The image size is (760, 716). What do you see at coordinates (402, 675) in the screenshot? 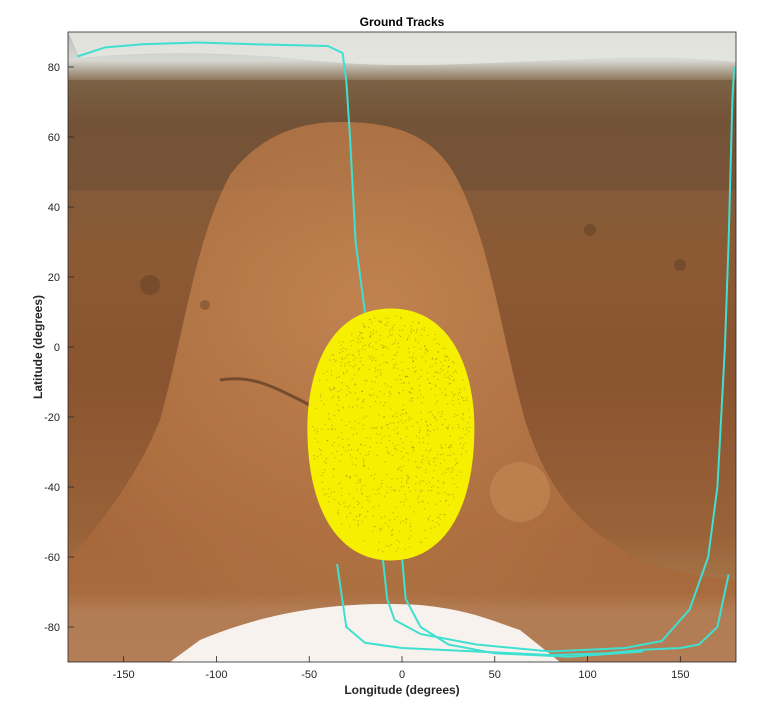
I see `x-tick-label: 0` at bounding box center [402, 675].